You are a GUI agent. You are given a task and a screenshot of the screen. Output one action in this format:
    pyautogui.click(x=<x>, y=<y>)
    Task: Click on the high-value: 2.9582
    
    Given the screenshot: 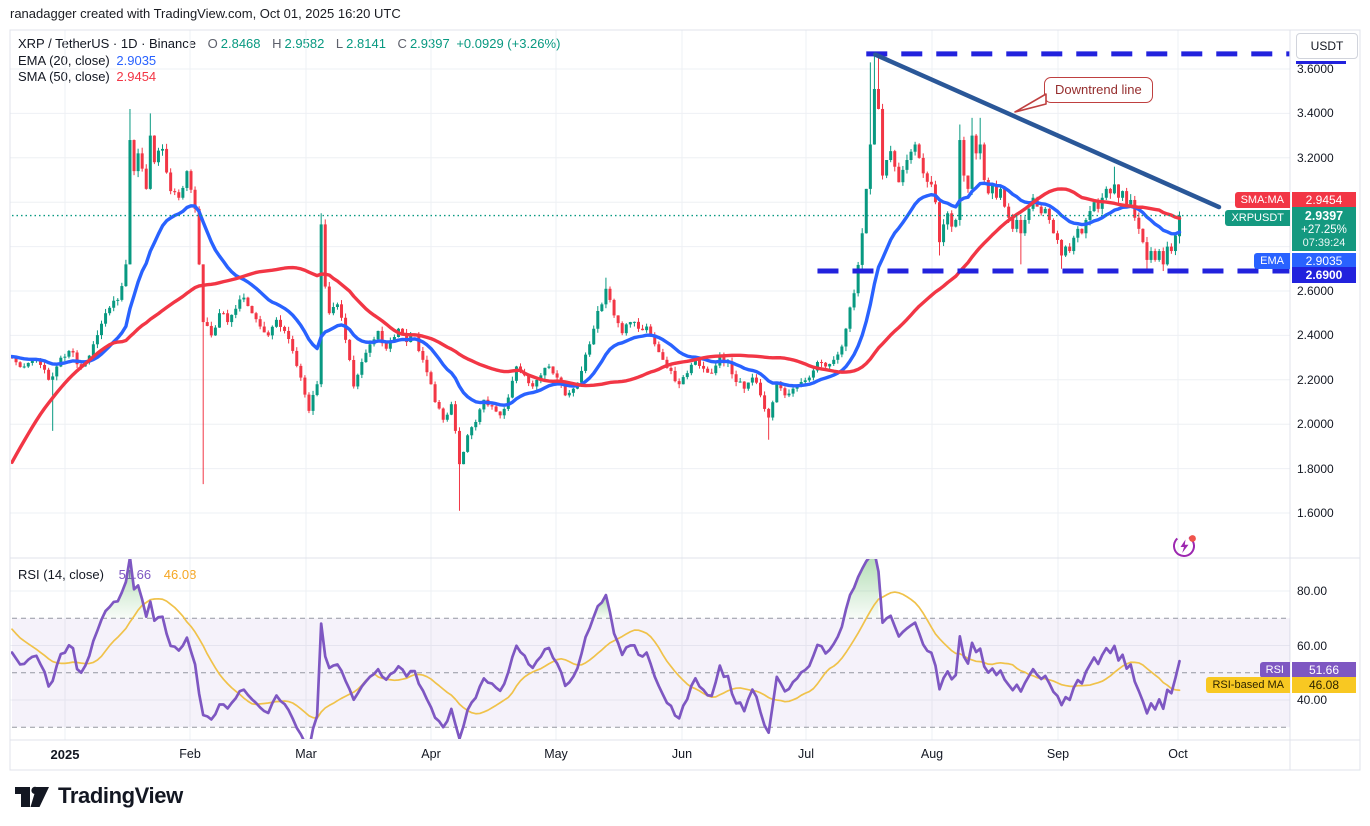 What is the action you would take?
    pyautogui.click(x=304, y=43)
    